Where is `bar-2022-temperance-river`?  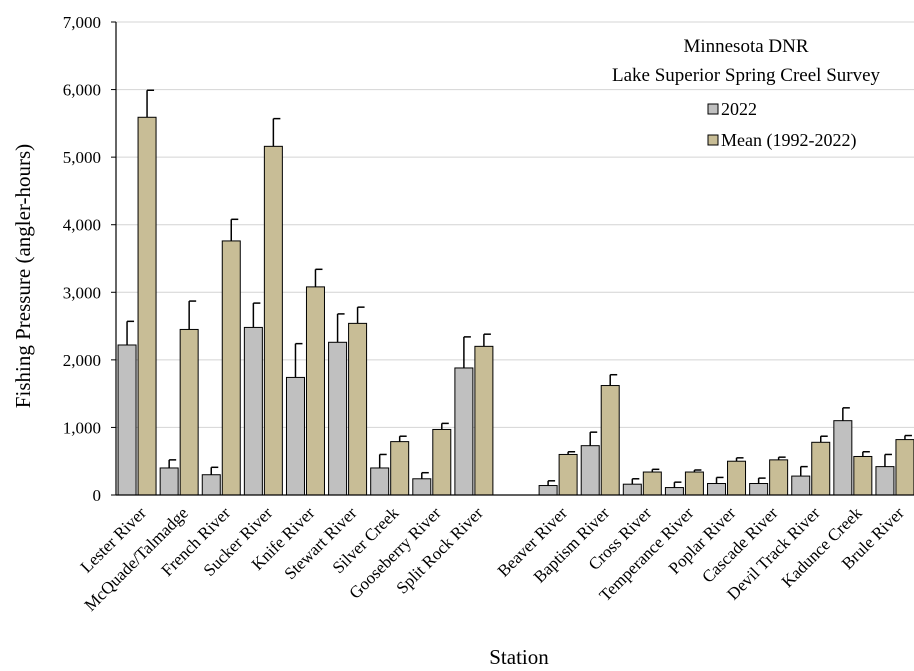
bar-2022-temperance-river is located at coordinates (674, 491).